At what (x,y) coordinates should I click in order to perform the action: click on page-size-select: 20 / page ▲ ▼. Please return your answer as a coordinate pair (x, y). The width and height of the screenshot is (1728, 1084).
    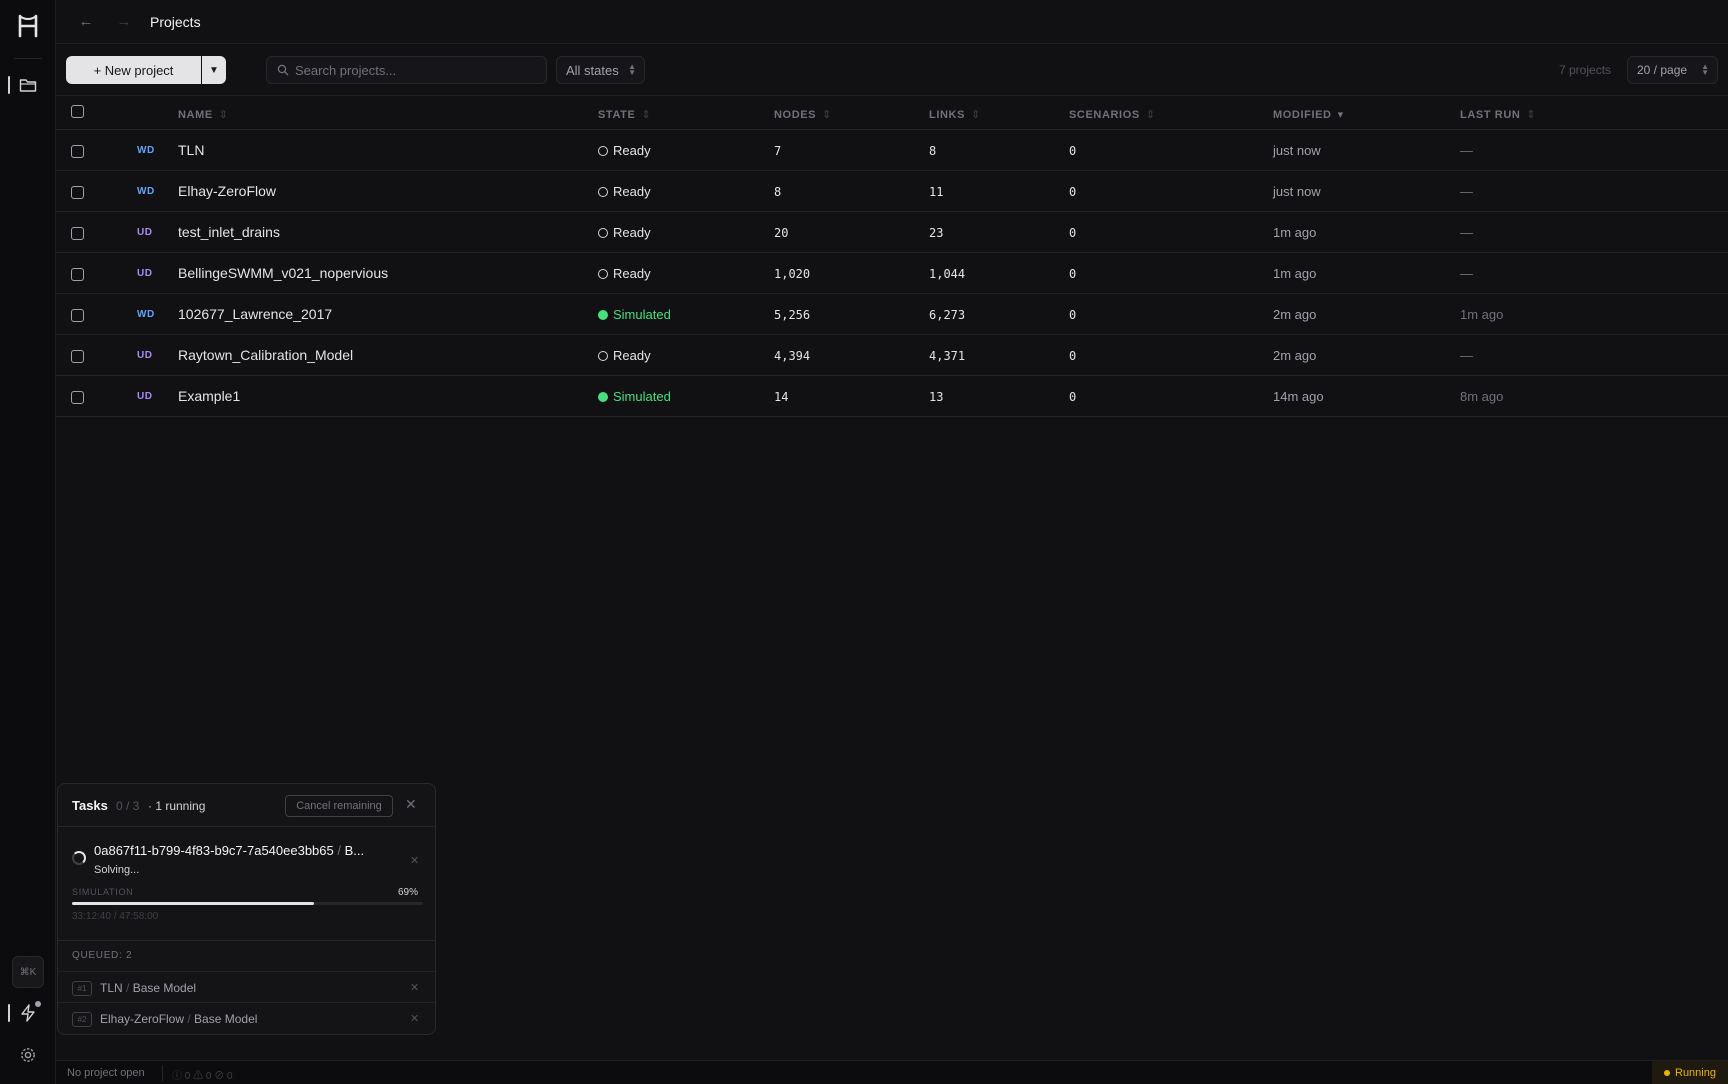
    Looking at the image, I should click on (1672, 70).